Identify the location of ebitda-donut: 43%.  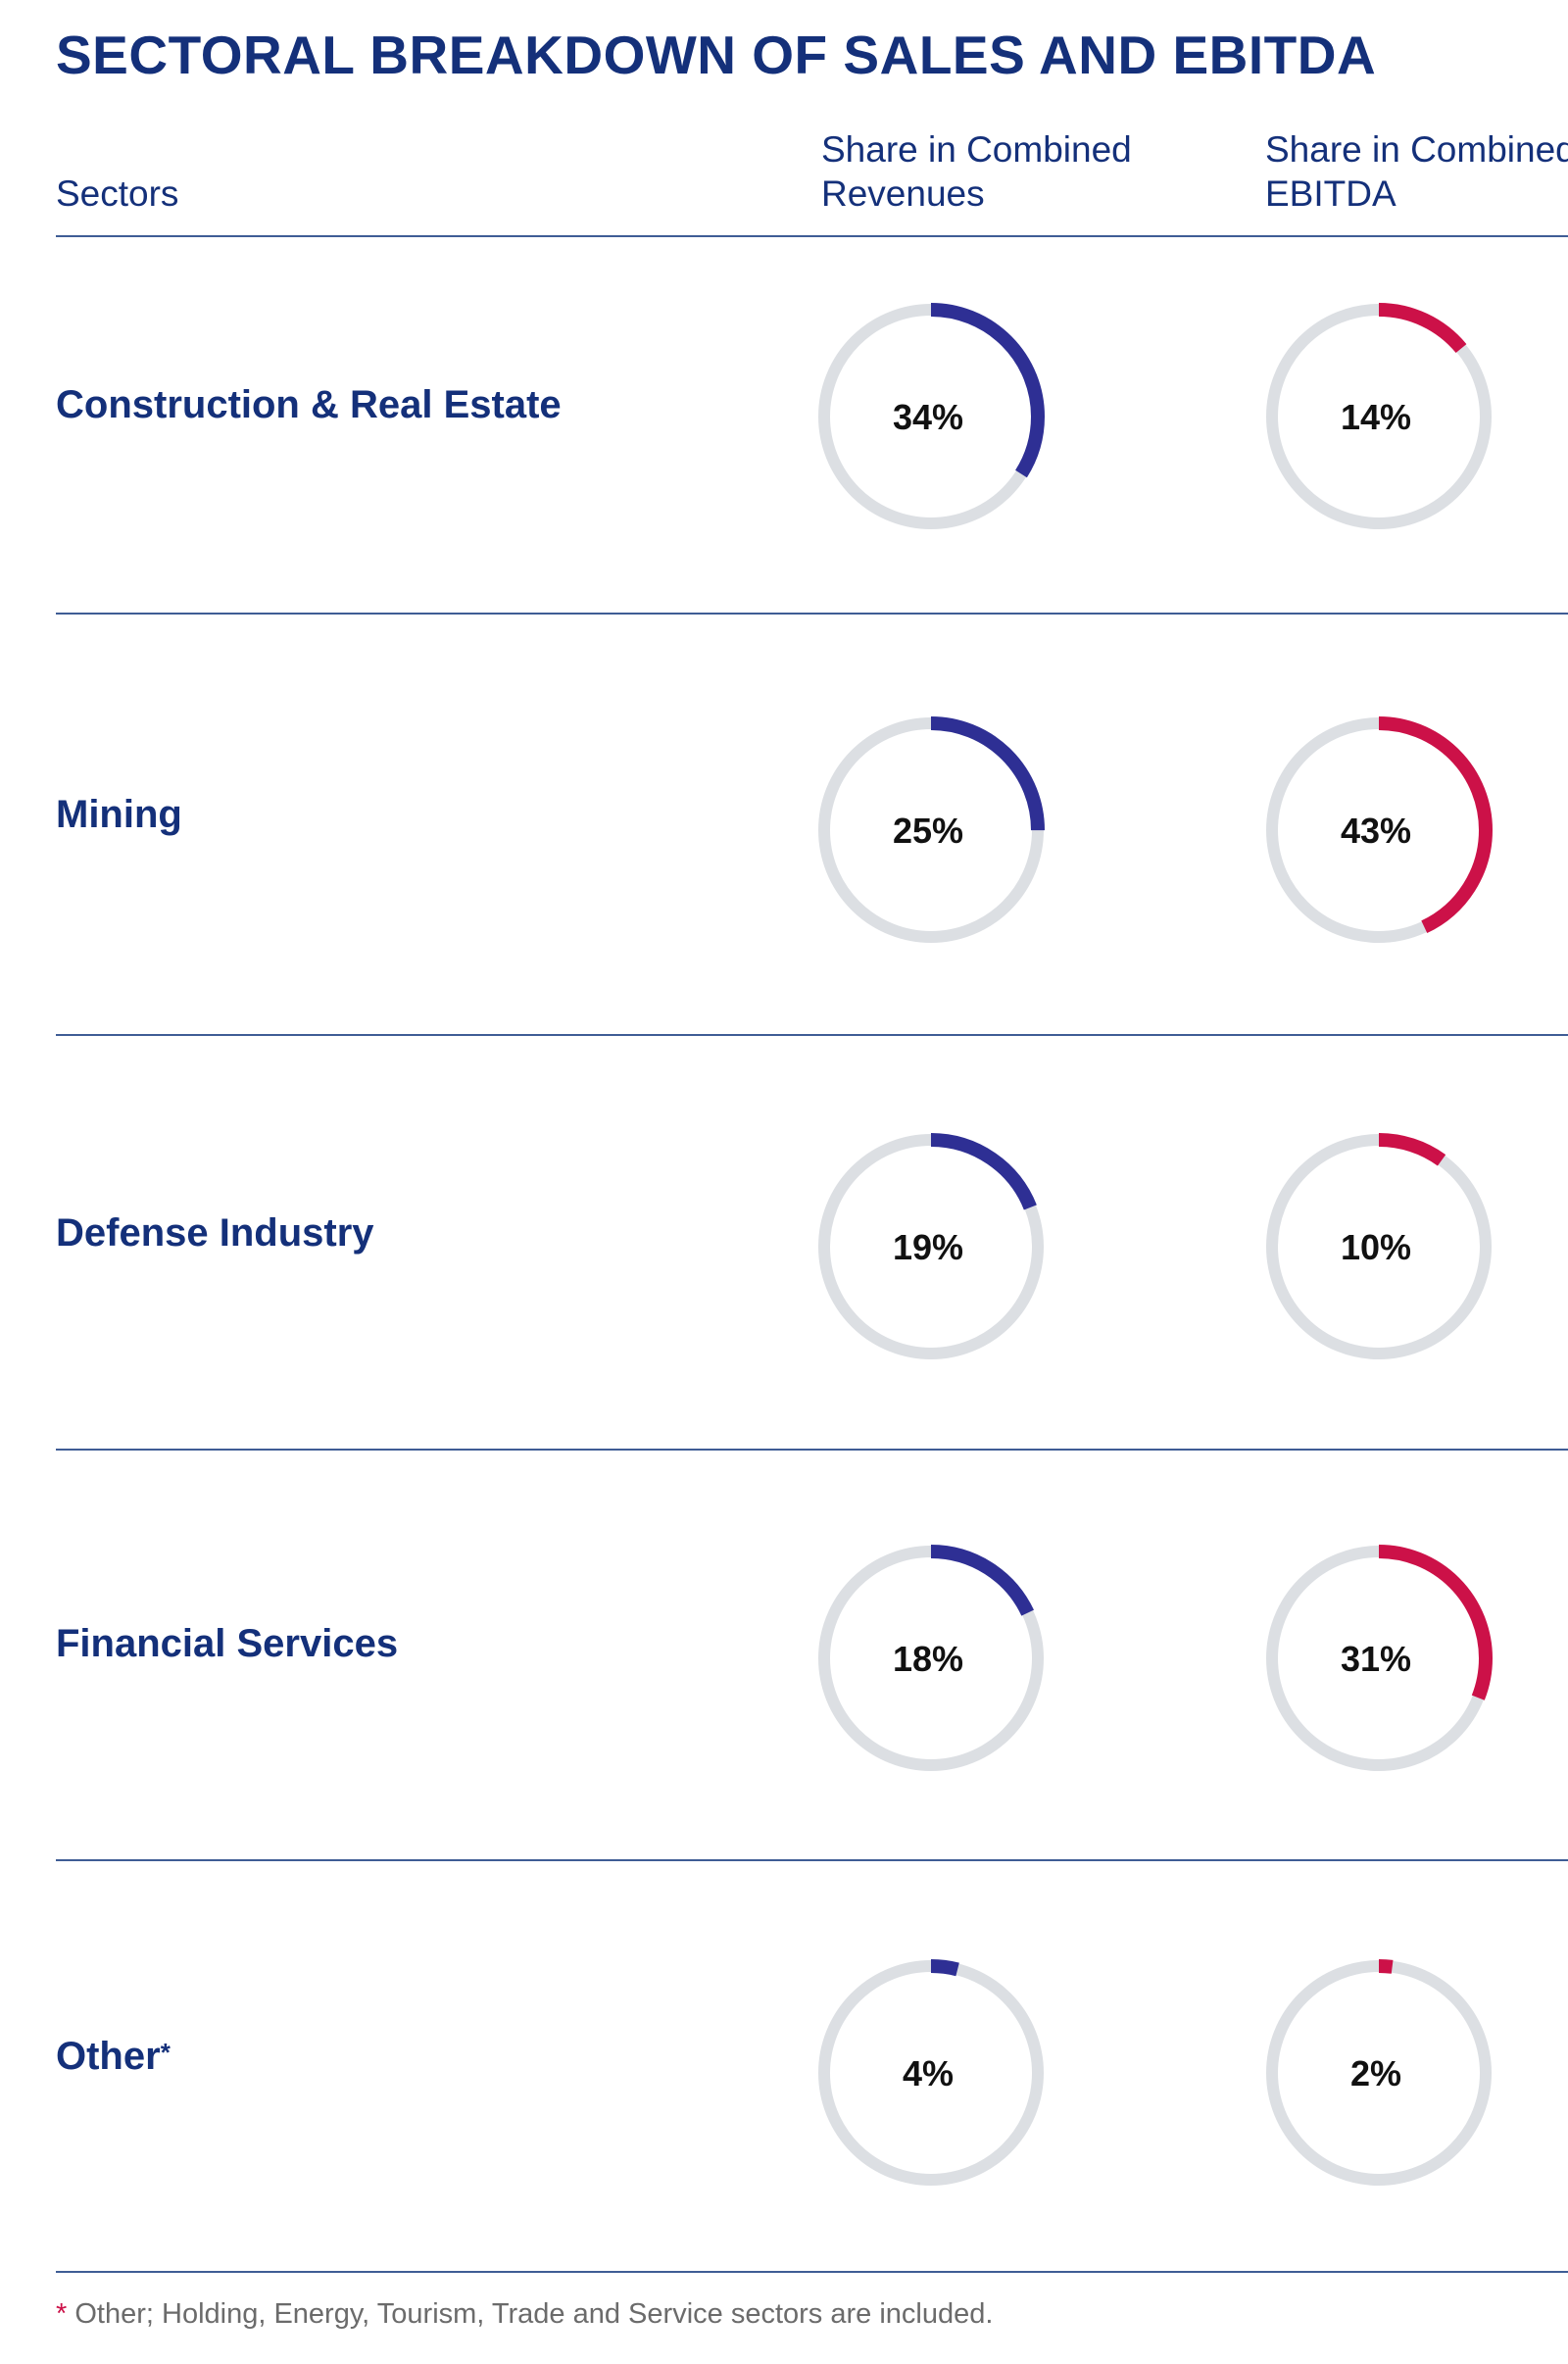
(1379, 830).